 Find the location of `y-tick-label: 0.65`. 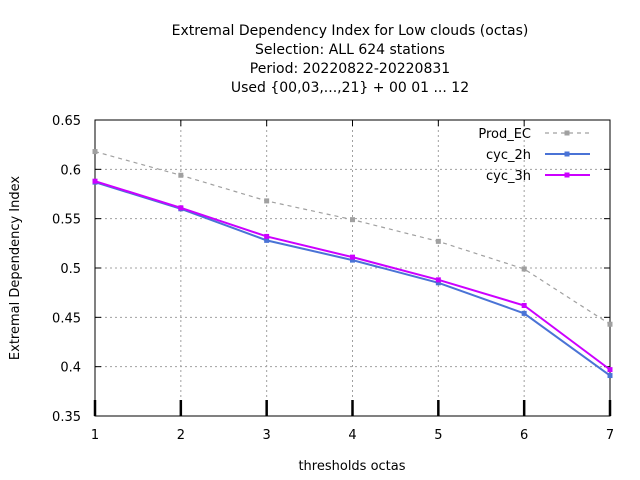

y-tick-label: 0.65 is located at coordinates (66, 121).